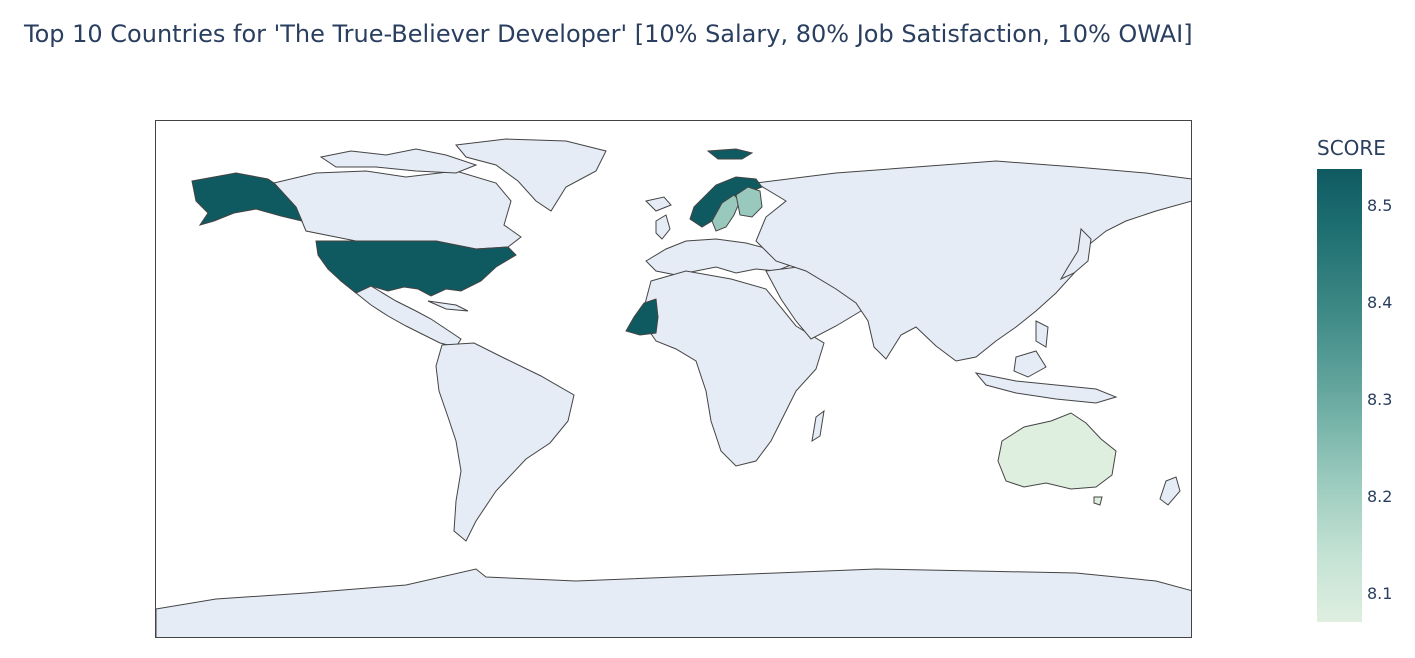  What do you see at coordinates (1075, 254) in the screenshot?
I see `japan` at bounding box center [1075, 254].